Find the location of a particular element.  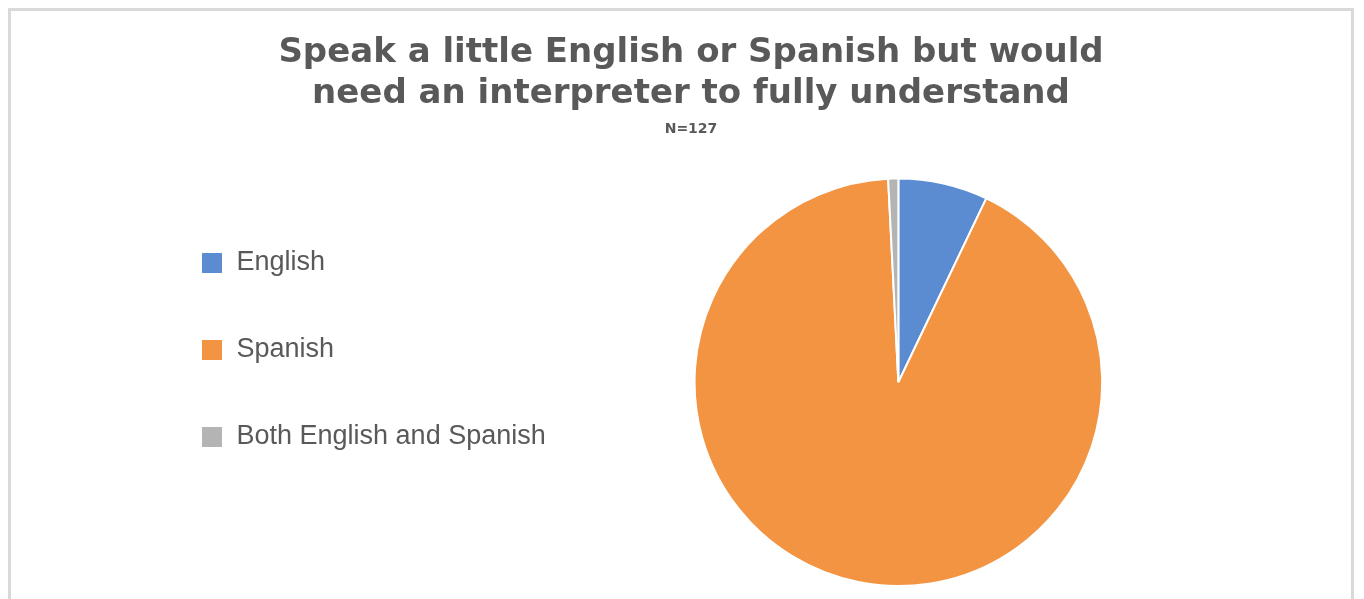

chart-subtitle: N=127 is located at coordinates (691, 127).